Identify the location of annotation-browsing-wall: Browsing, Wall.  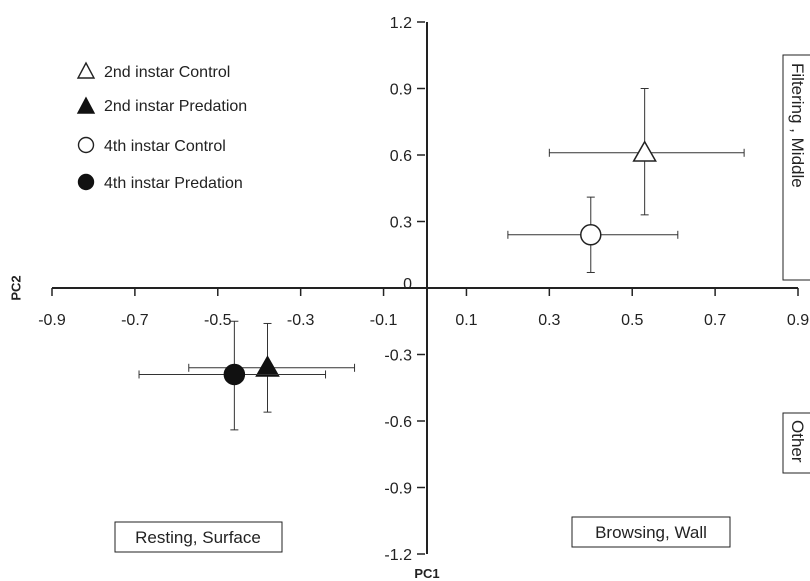
(651, 532).